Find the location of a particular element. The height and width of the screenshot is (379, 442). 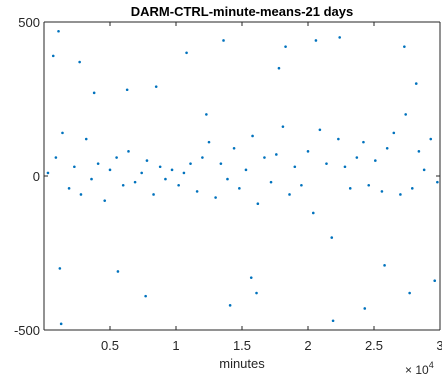

x-tick-label: 3 is located at coordinates (439, 345).